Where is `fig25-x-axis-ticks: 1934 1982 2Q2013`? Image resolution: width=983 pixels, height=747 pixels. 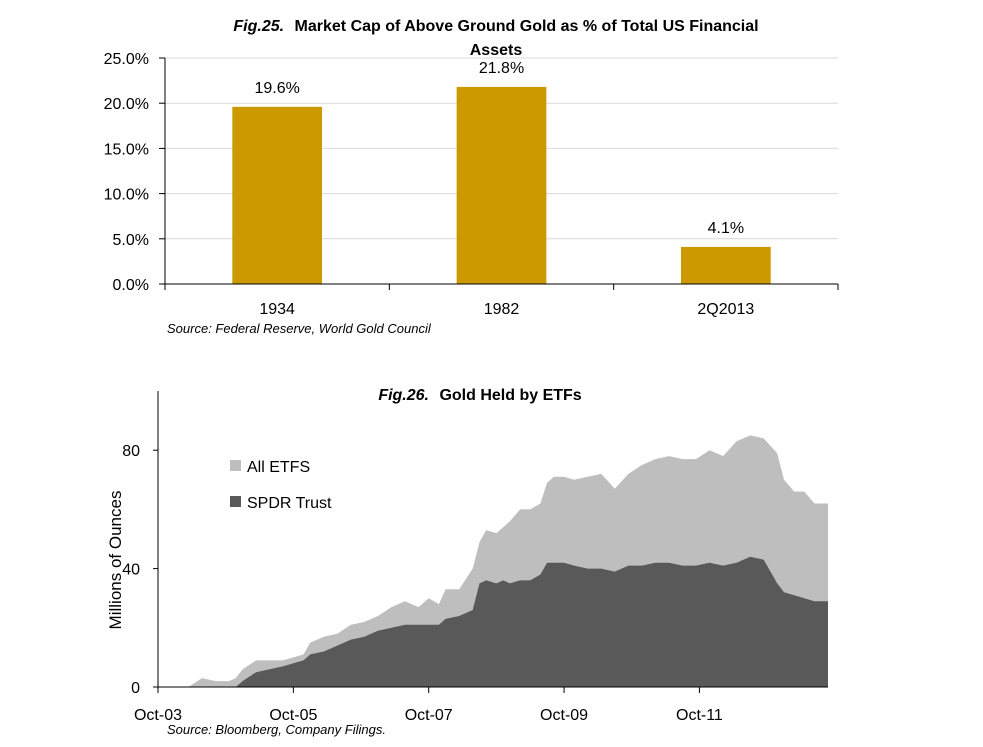
fig25-x-axis-ticks: 1934 1982 2Q2013 is located at coordinates (501, 301).